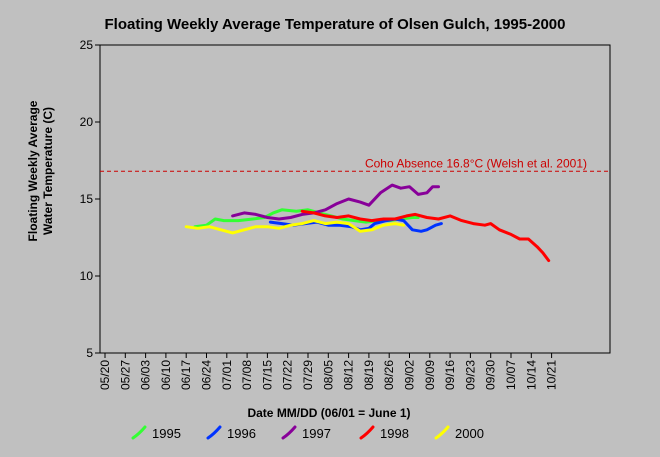 Image resolution: width=660 pixels, height=457 pixels. What do you see at coordinates (247, 375) in the screenshot?
I see `x-tick-label: 07/08` at bounding box center [247, 375].